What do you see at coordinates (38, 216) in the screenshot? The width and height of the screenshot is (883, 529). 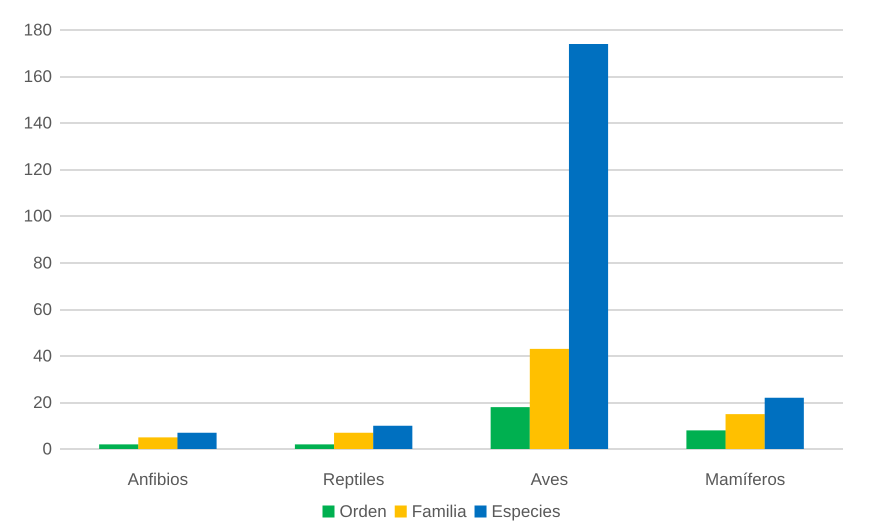 I see `y-tick-label: 100` at bounding box center [38, 216].